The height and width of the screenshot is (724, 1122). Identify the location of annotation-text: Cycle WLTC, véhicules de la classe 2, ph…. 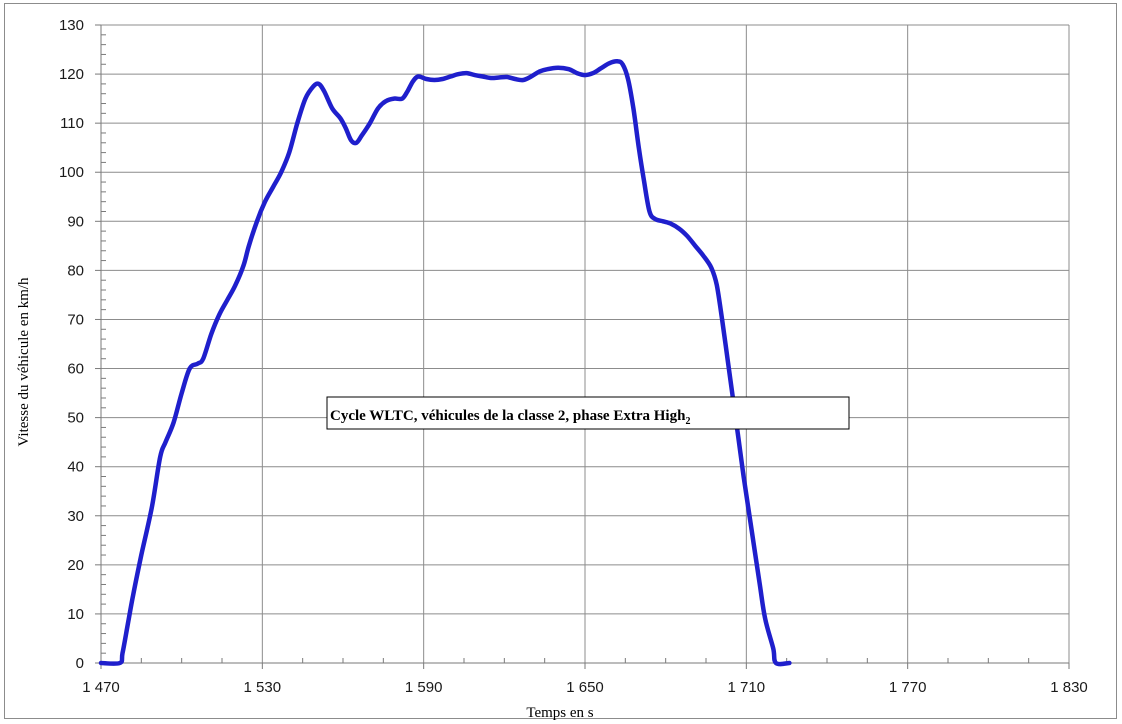
(510, 417).